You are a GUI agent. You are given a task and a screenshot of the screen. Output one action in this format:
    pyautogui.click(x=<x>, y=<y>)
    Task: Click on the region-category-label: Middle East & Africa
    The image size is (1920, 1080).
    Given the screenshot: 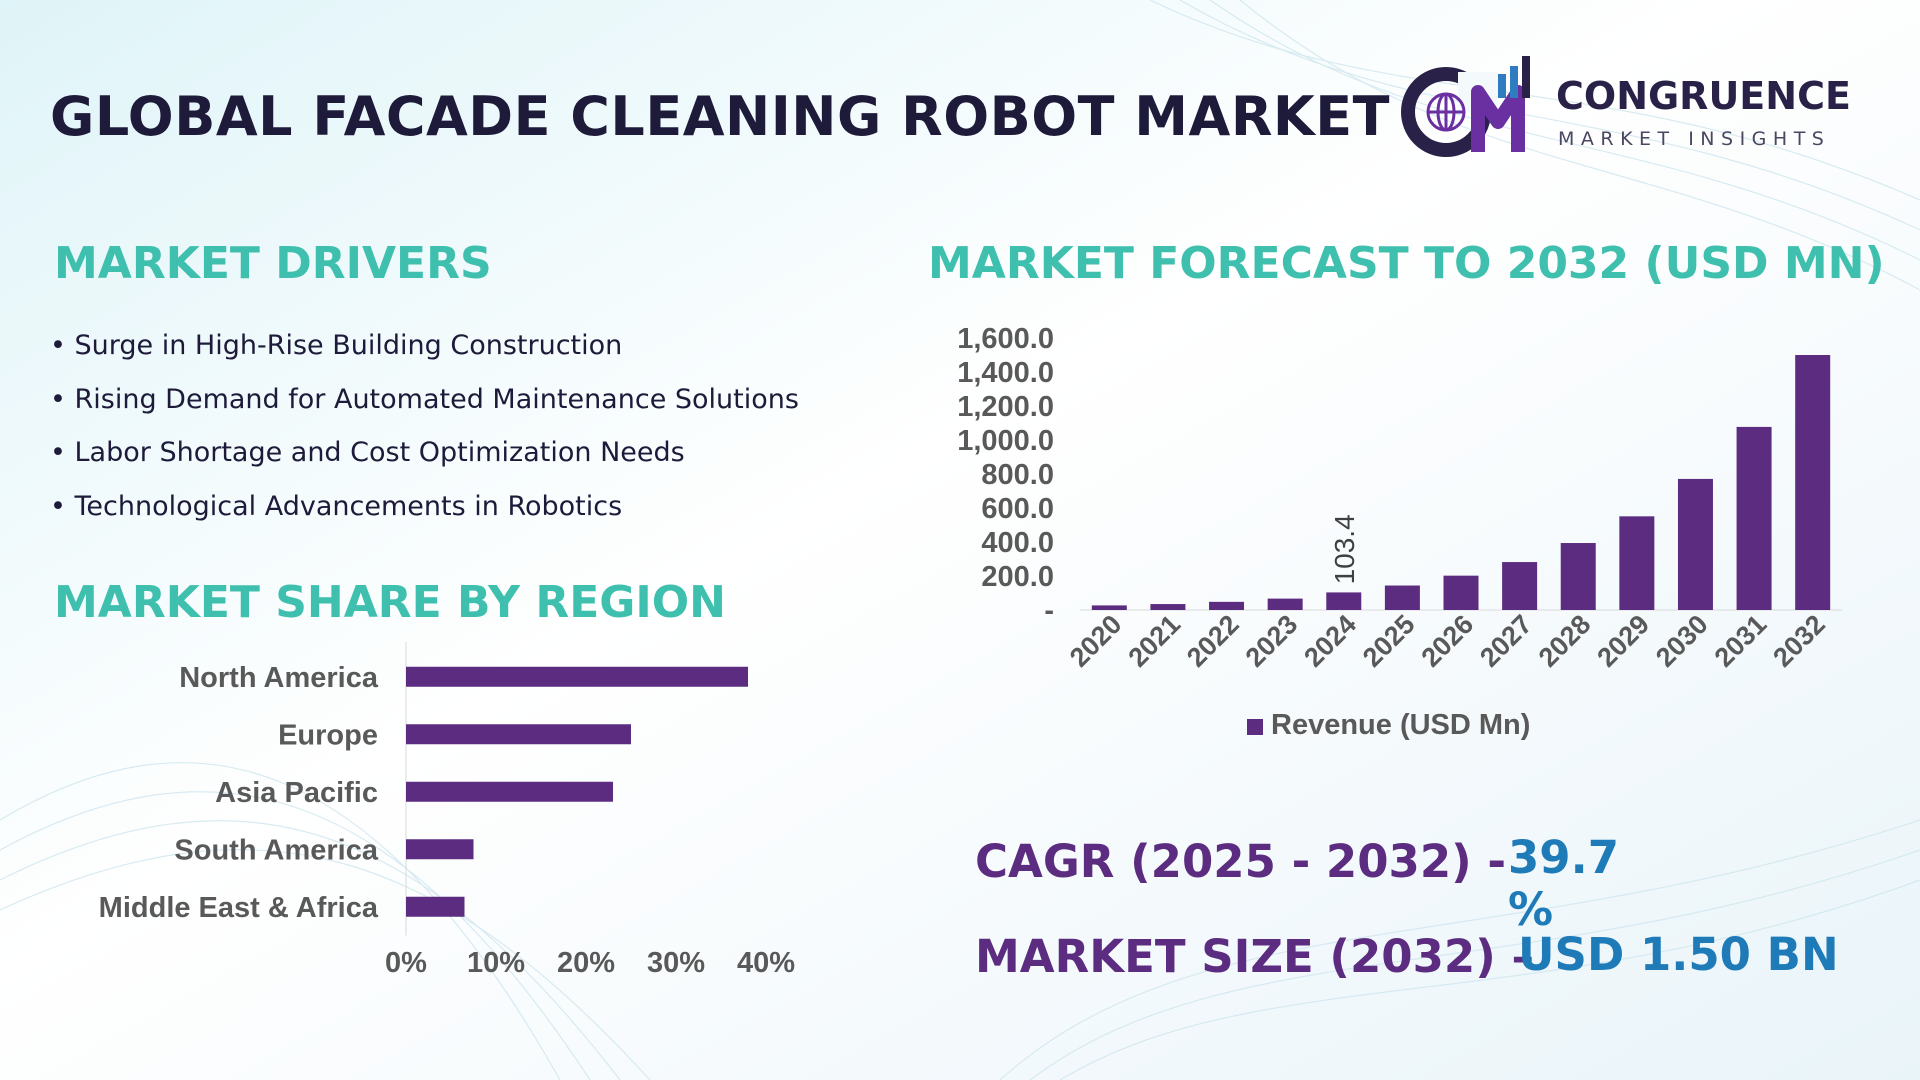 What is the action you would take?
    pyautogui.click(x=239, y=908)
    